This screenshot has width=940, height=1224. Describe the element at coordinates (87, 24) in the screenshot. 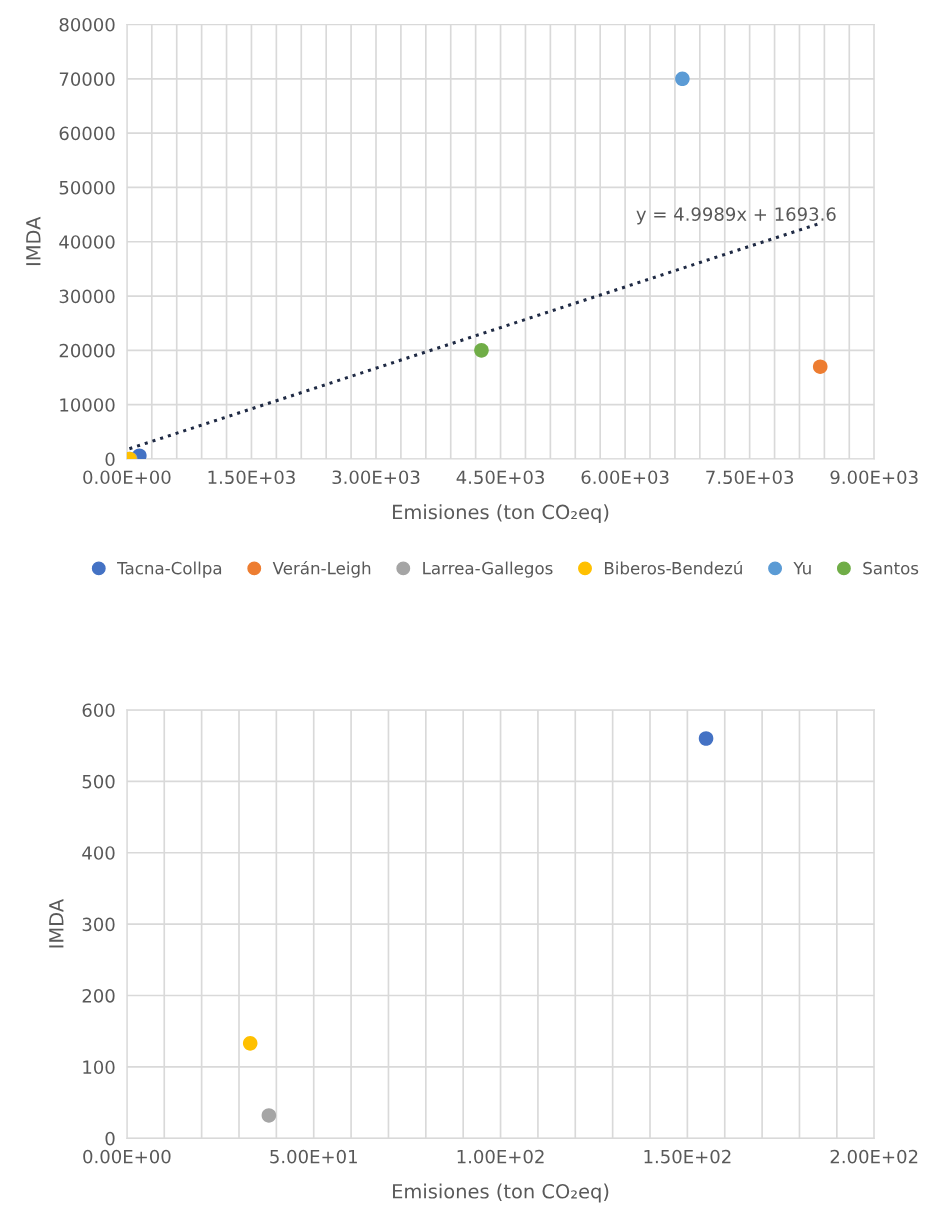

I see `y-tick-label: 80000` at that location.